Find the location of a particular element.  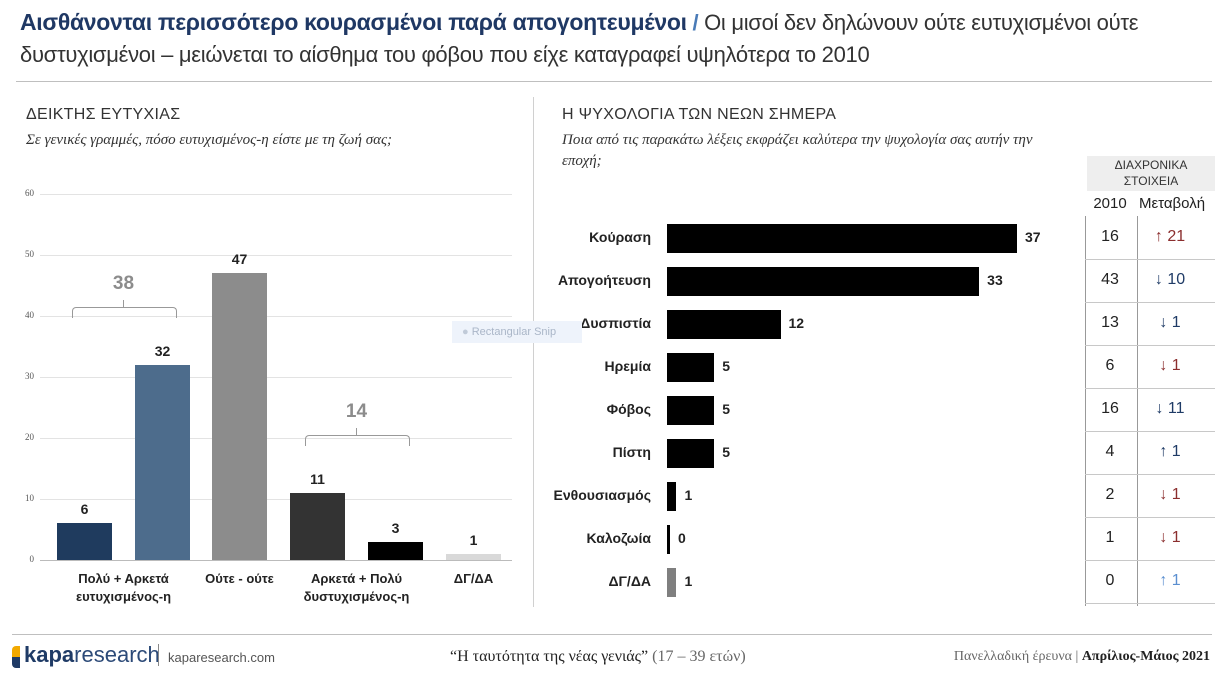

bar-value-label: 32 is located at coordinates (162, 350).